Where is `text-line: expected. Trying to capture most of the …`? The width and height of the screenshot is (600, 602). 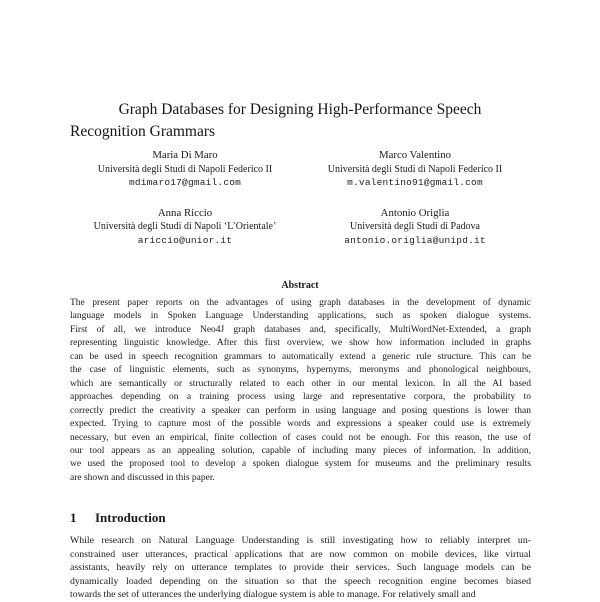 text-line: expected. Trying to capture most of the … is located at coordinates (300, 424).